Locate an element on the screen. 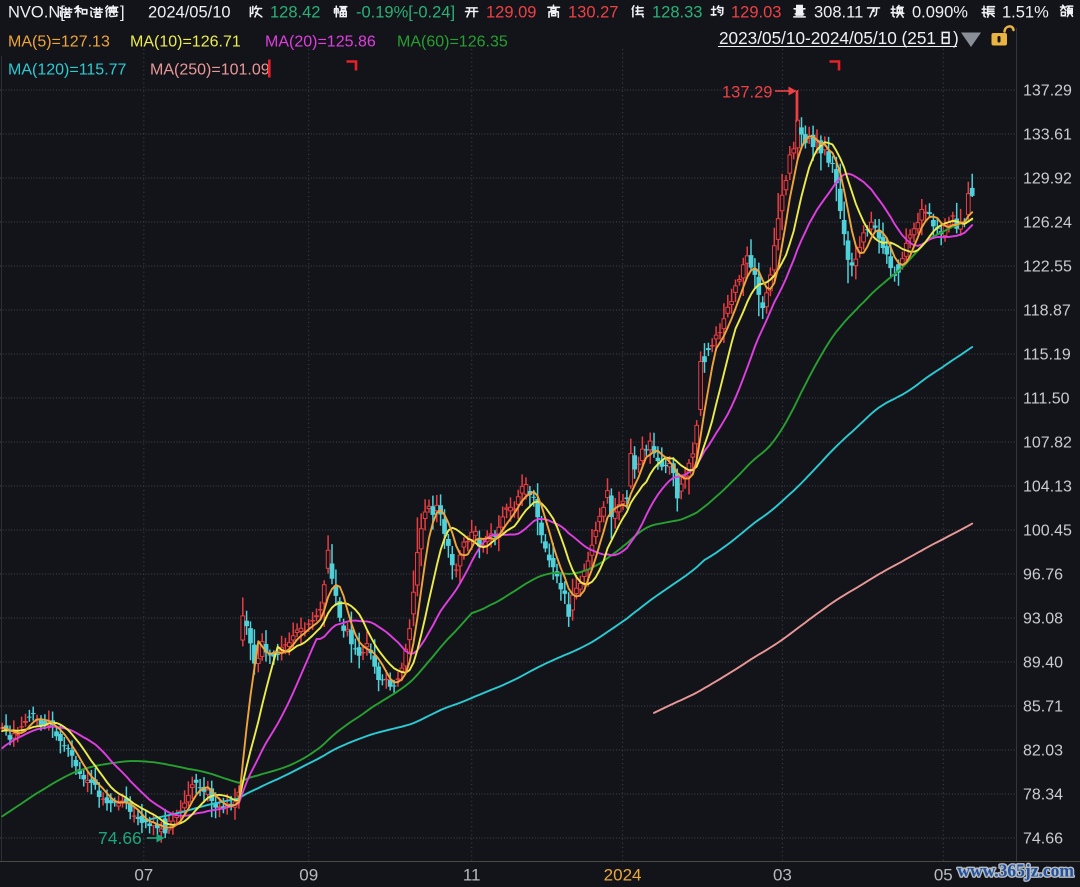 Image resolution: width=1080 pixels, height=887 pixels. svg-text: 89.40 is located at coordinates (1043, 663).